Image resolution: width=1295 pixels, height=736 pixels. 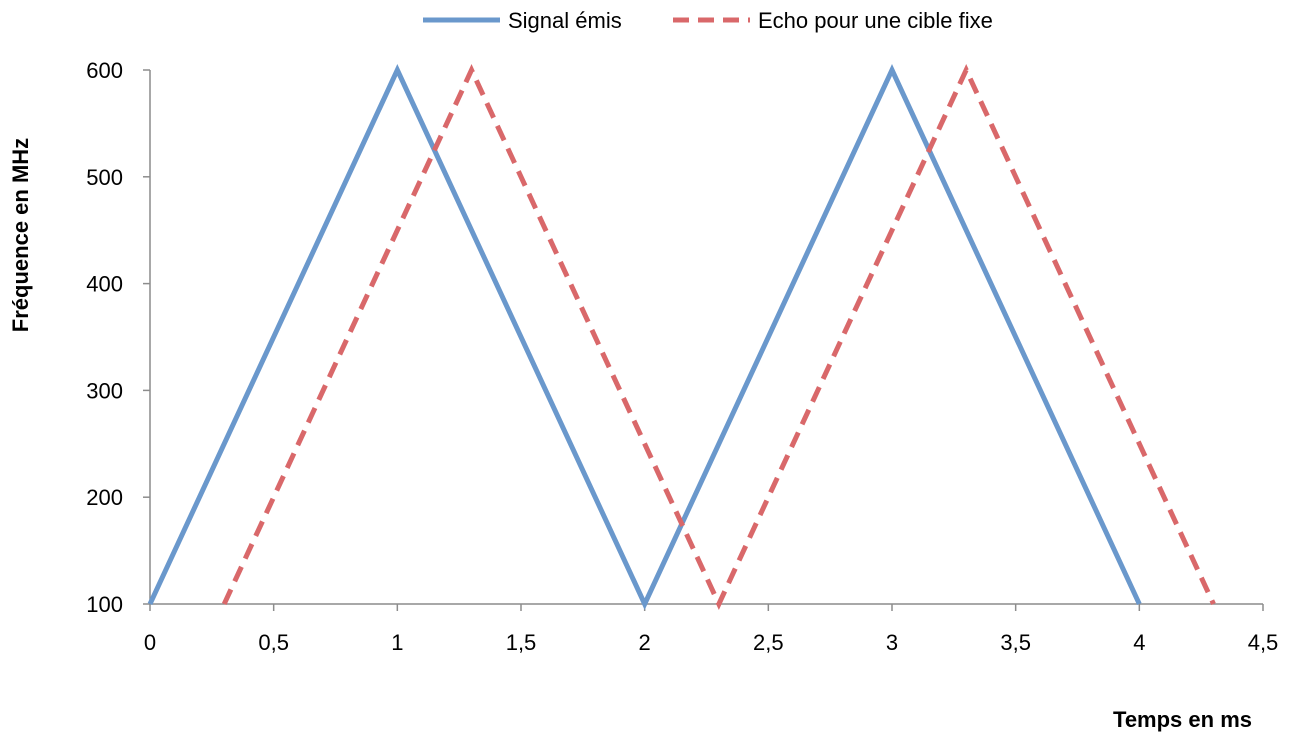 What do you see at coordinates (150, 642) in the screenshot?
I see `x-tick-label: 0` at bounding box center [150, 642].